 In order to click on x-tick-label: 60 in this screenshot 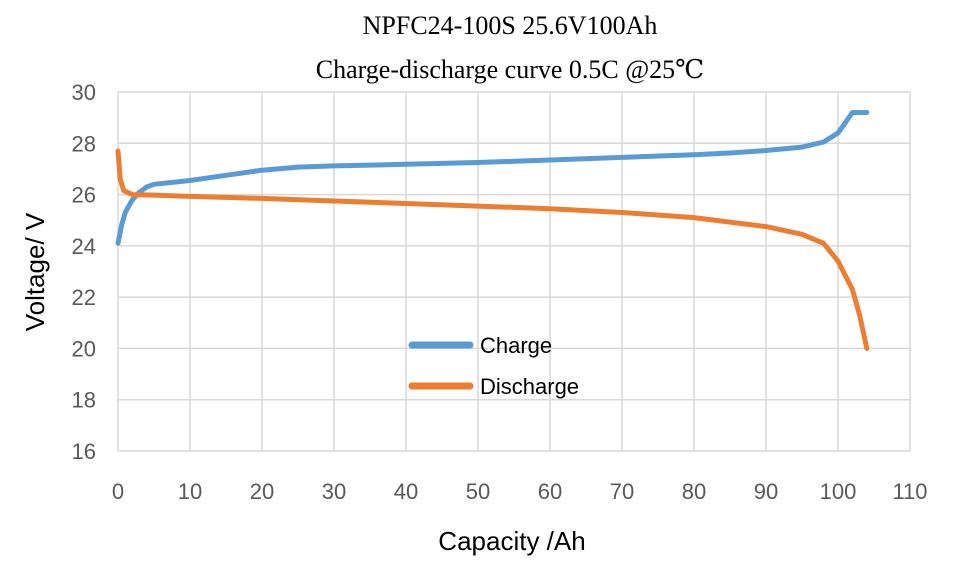, I will do `click(550, 491)`.